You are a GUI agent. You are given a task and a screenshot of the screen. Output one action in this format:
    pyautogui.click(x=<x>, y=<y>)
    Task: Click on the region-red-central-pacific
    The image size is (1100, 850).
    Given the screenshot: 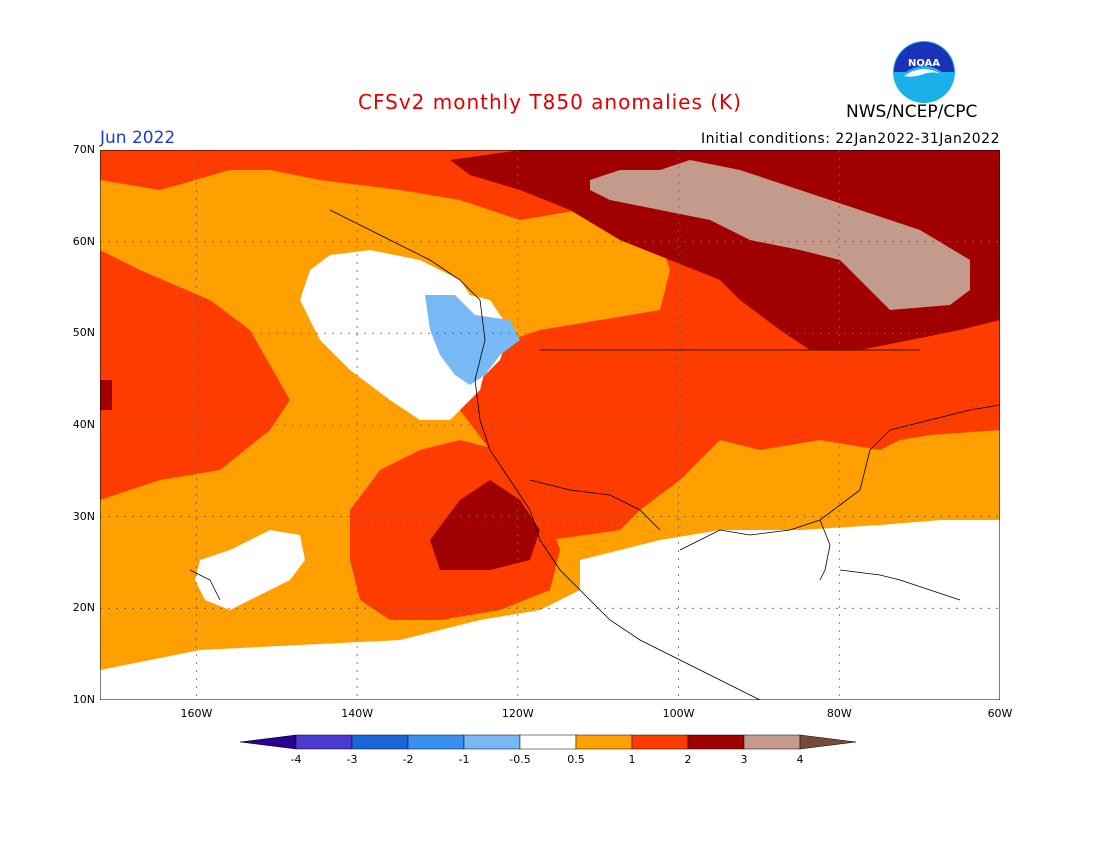 What is the action you would take?
    pyautogui.click(x=195, y=375)
    